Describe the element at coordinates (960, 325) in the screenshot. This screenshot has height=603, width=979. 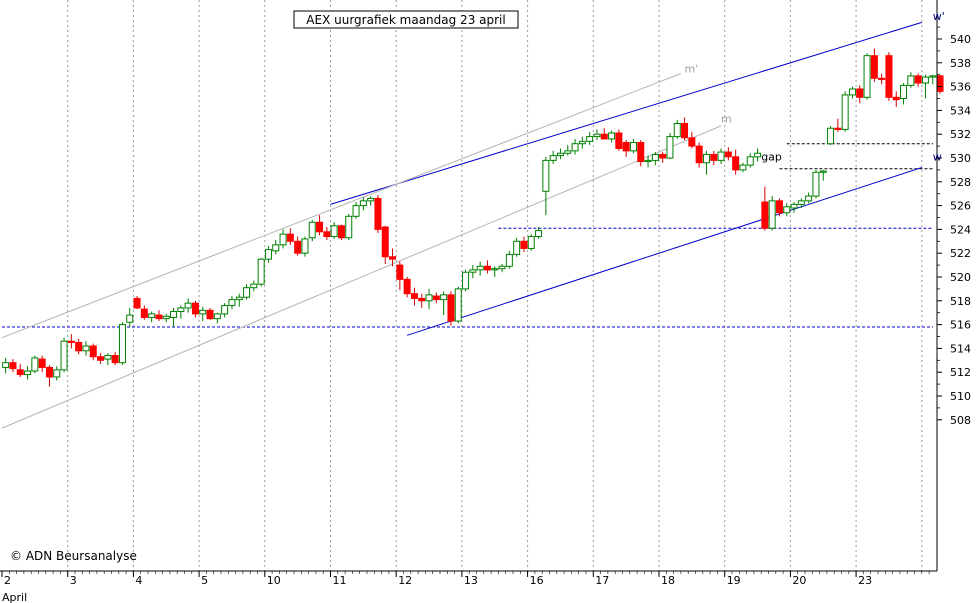
I see `y-tick-label: 516` at that location.